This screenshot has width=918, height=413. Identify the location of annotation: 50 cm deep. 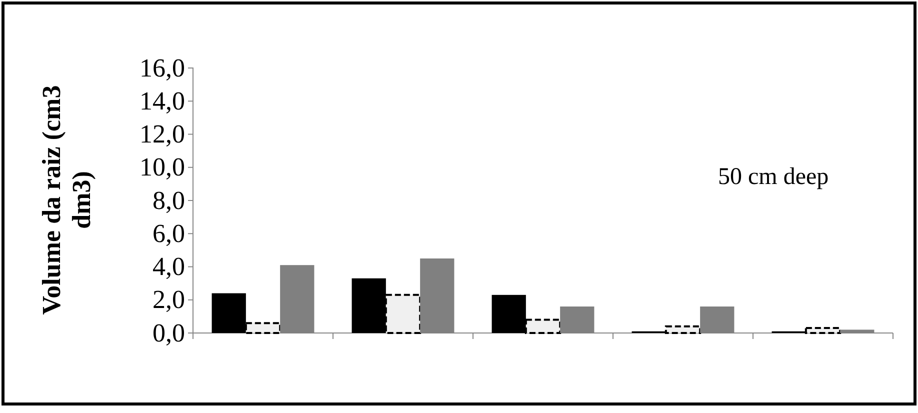
(773, 177).